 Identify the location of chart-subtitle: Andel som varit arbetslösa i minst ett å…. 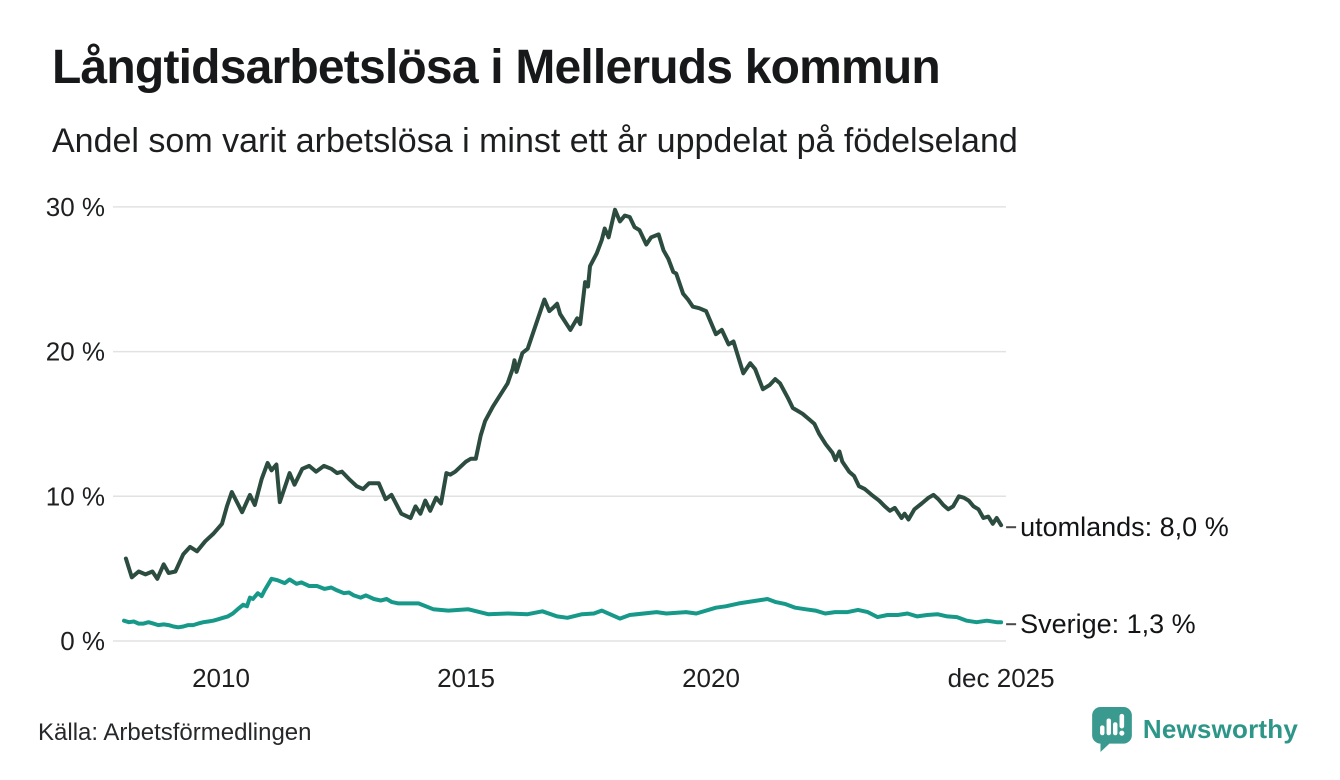
(535, 141).